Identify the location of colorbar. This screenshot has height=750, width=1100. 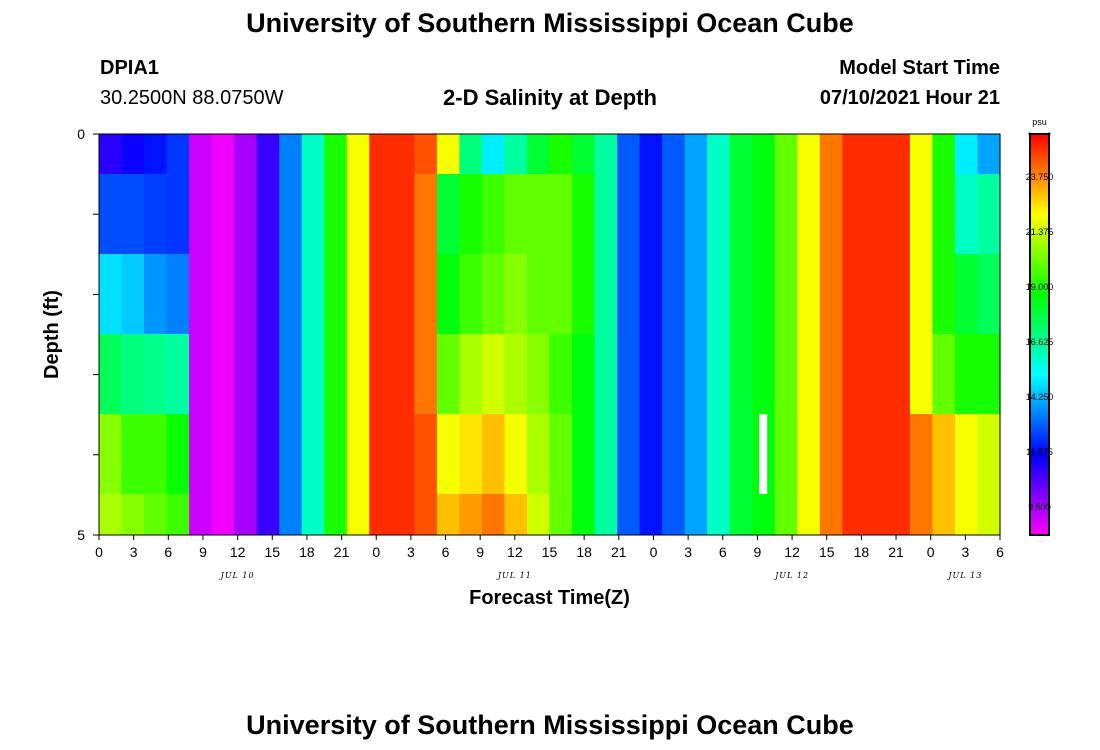
(1039, 334).